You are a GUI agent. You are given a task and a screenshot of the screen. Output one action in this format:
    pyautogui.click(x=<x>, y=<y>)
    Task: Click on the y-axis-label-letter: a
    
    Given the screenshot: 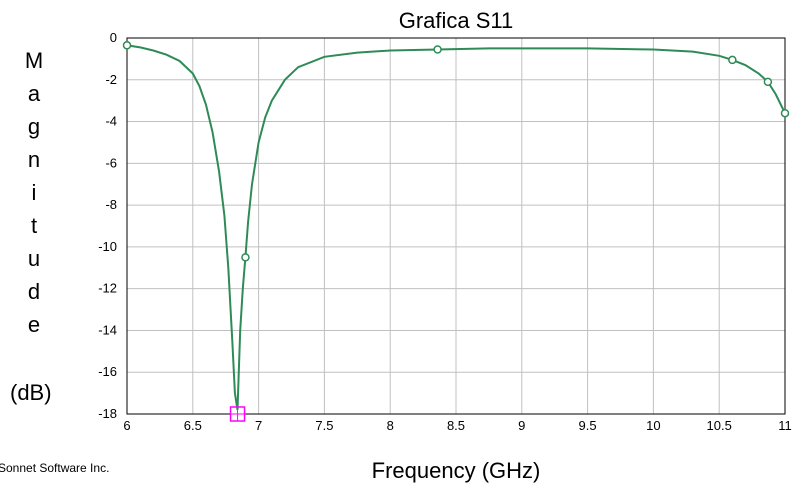 What is the action you would take?
    pyautogui.click(x=34, y=93)
    